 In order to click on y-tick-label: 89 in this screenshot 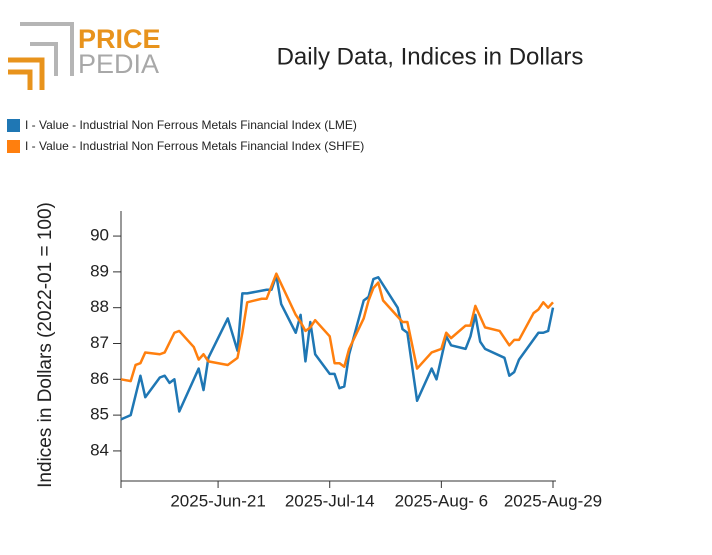, I will do `click(99, 270)`.